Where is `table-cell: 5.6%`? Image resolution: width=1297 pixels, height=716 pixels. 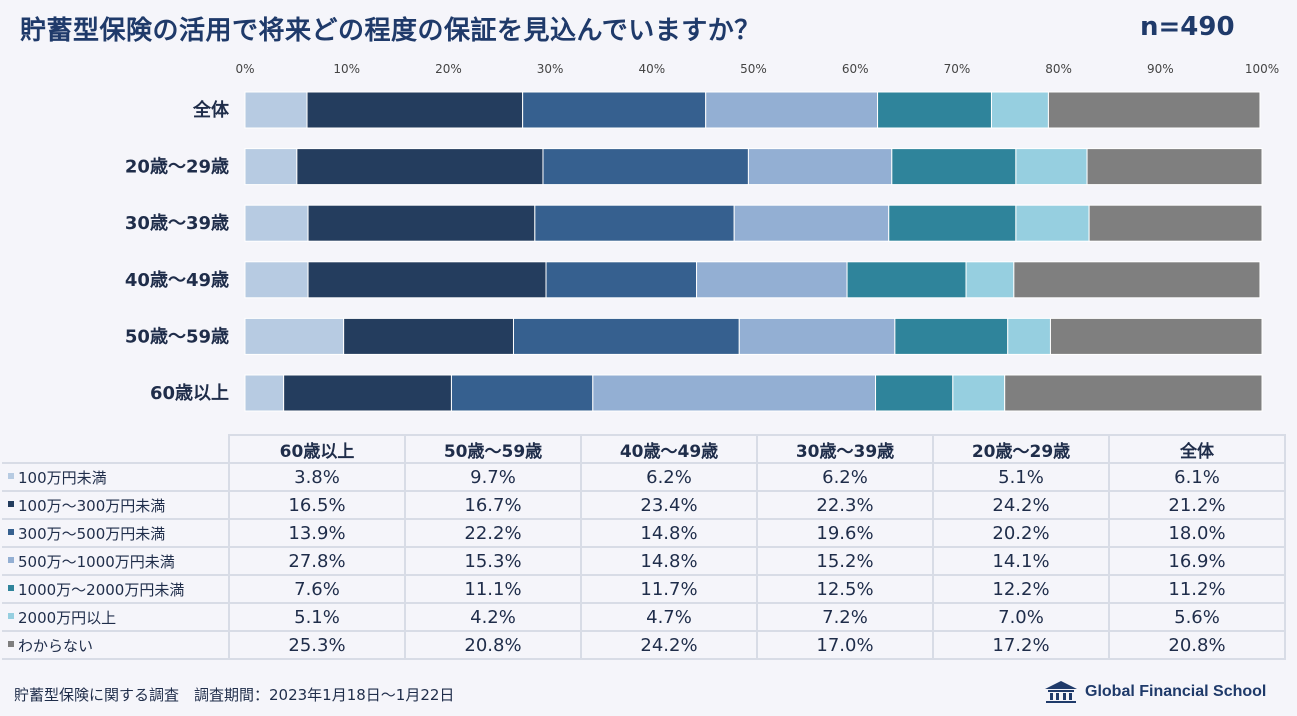 table-cell: 5.6% is located at coordinates (1197, 617).